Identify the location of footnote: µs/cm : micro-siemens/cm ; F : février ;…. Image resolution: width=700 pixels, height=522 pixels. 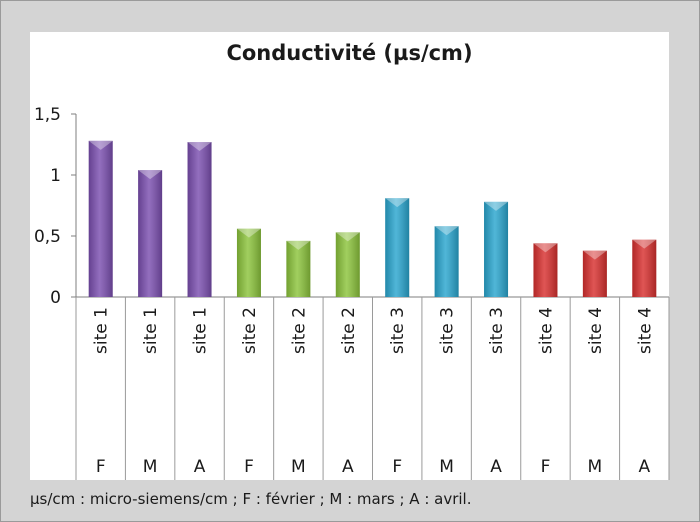
(251, 499).